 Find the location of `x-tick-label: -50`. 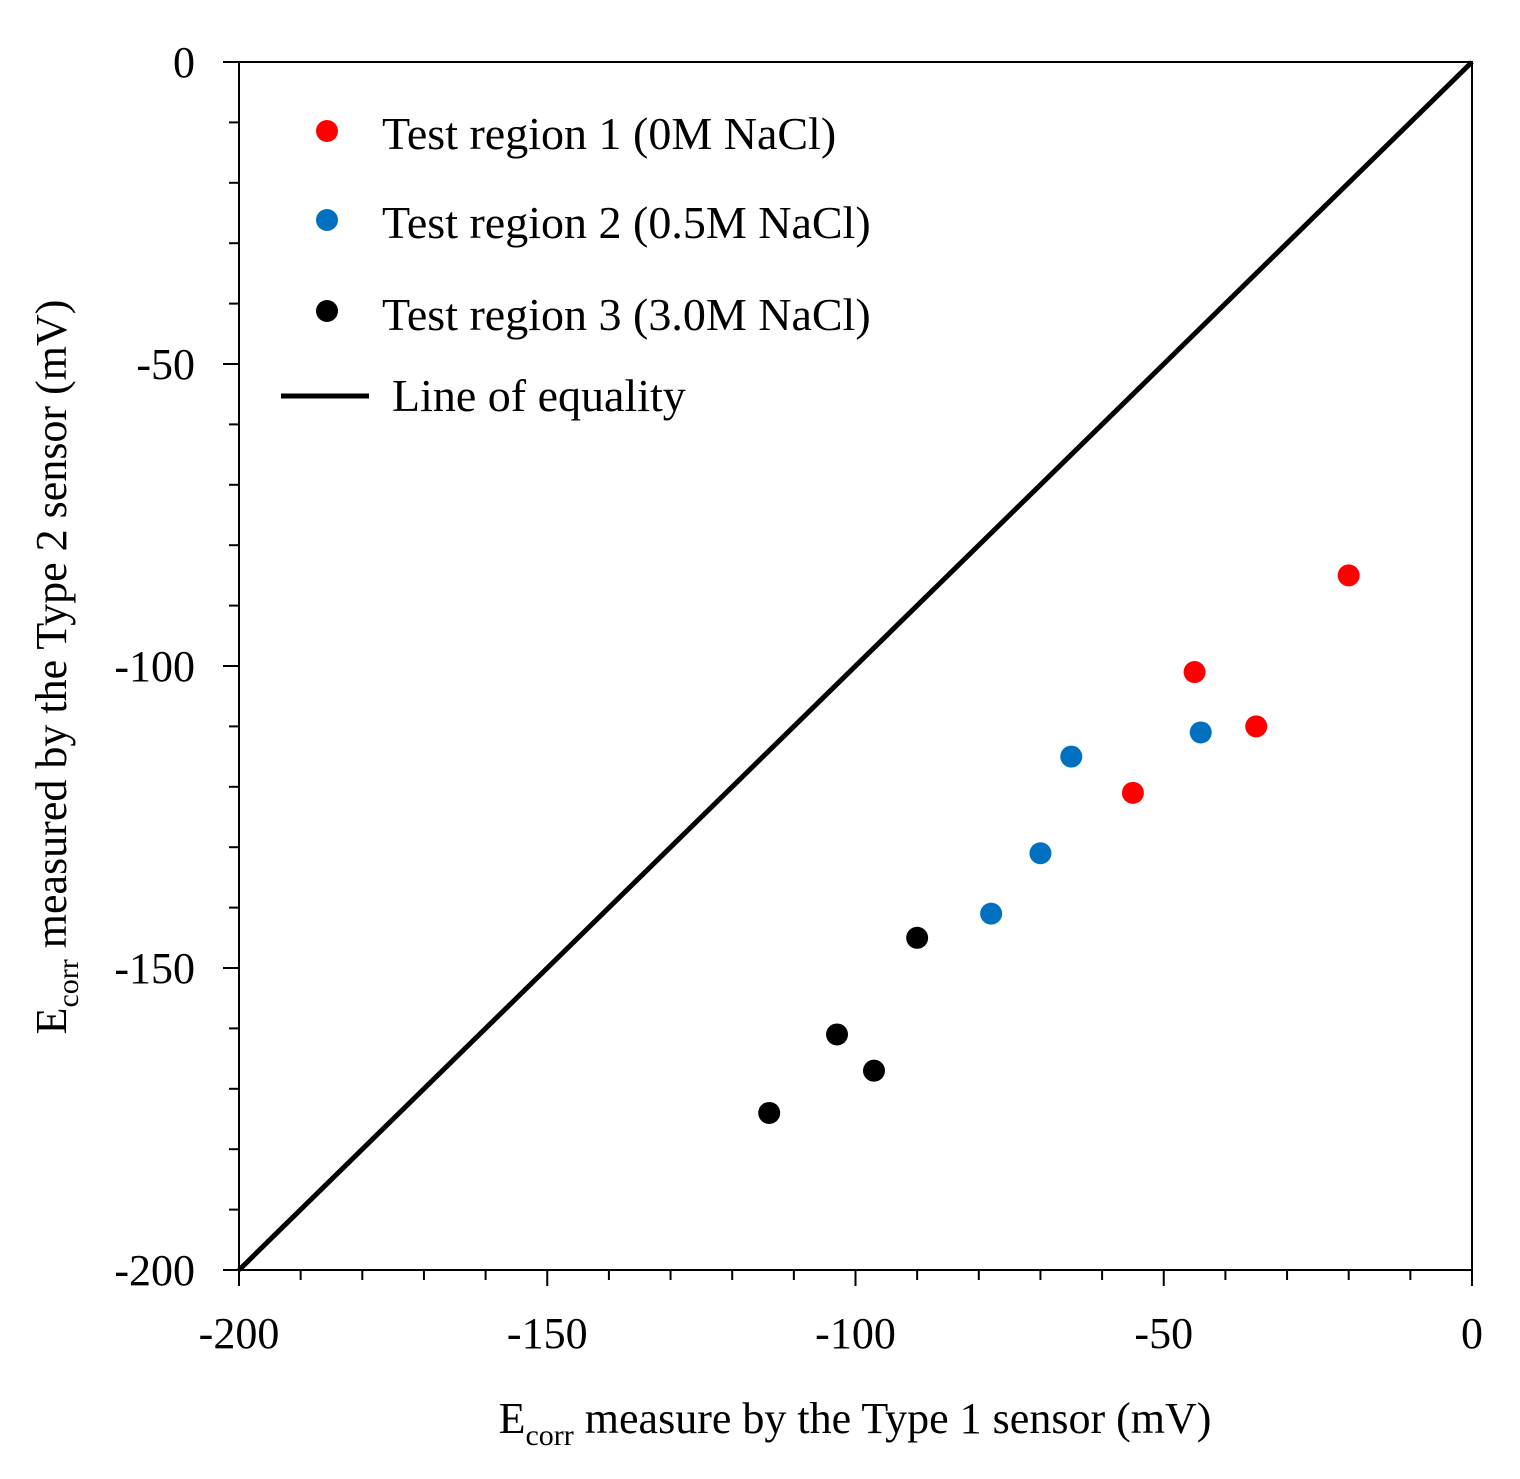

x-tick-label: -50 is located at coordinates (1163, 1333).